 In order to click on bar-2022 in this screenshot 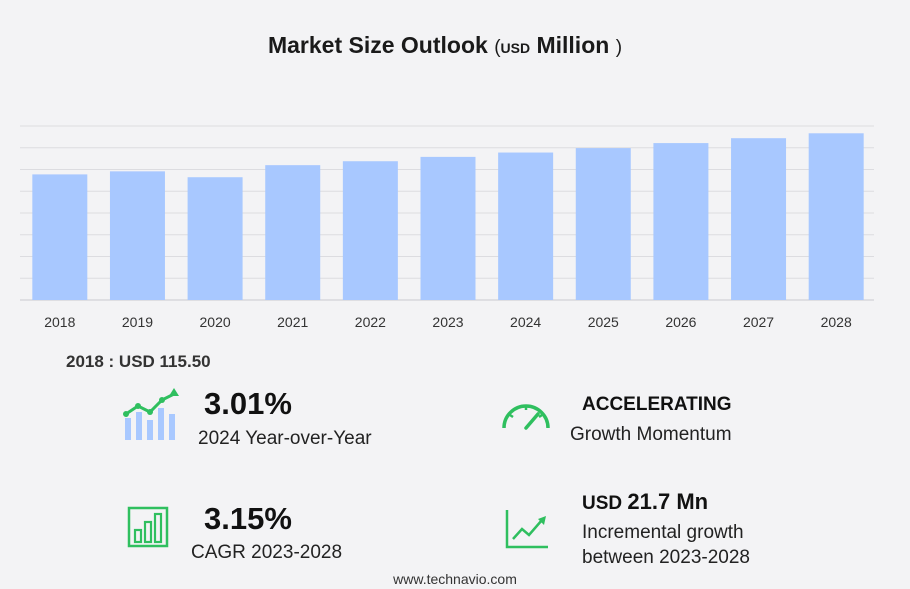, I will do `click(370, 230)`.